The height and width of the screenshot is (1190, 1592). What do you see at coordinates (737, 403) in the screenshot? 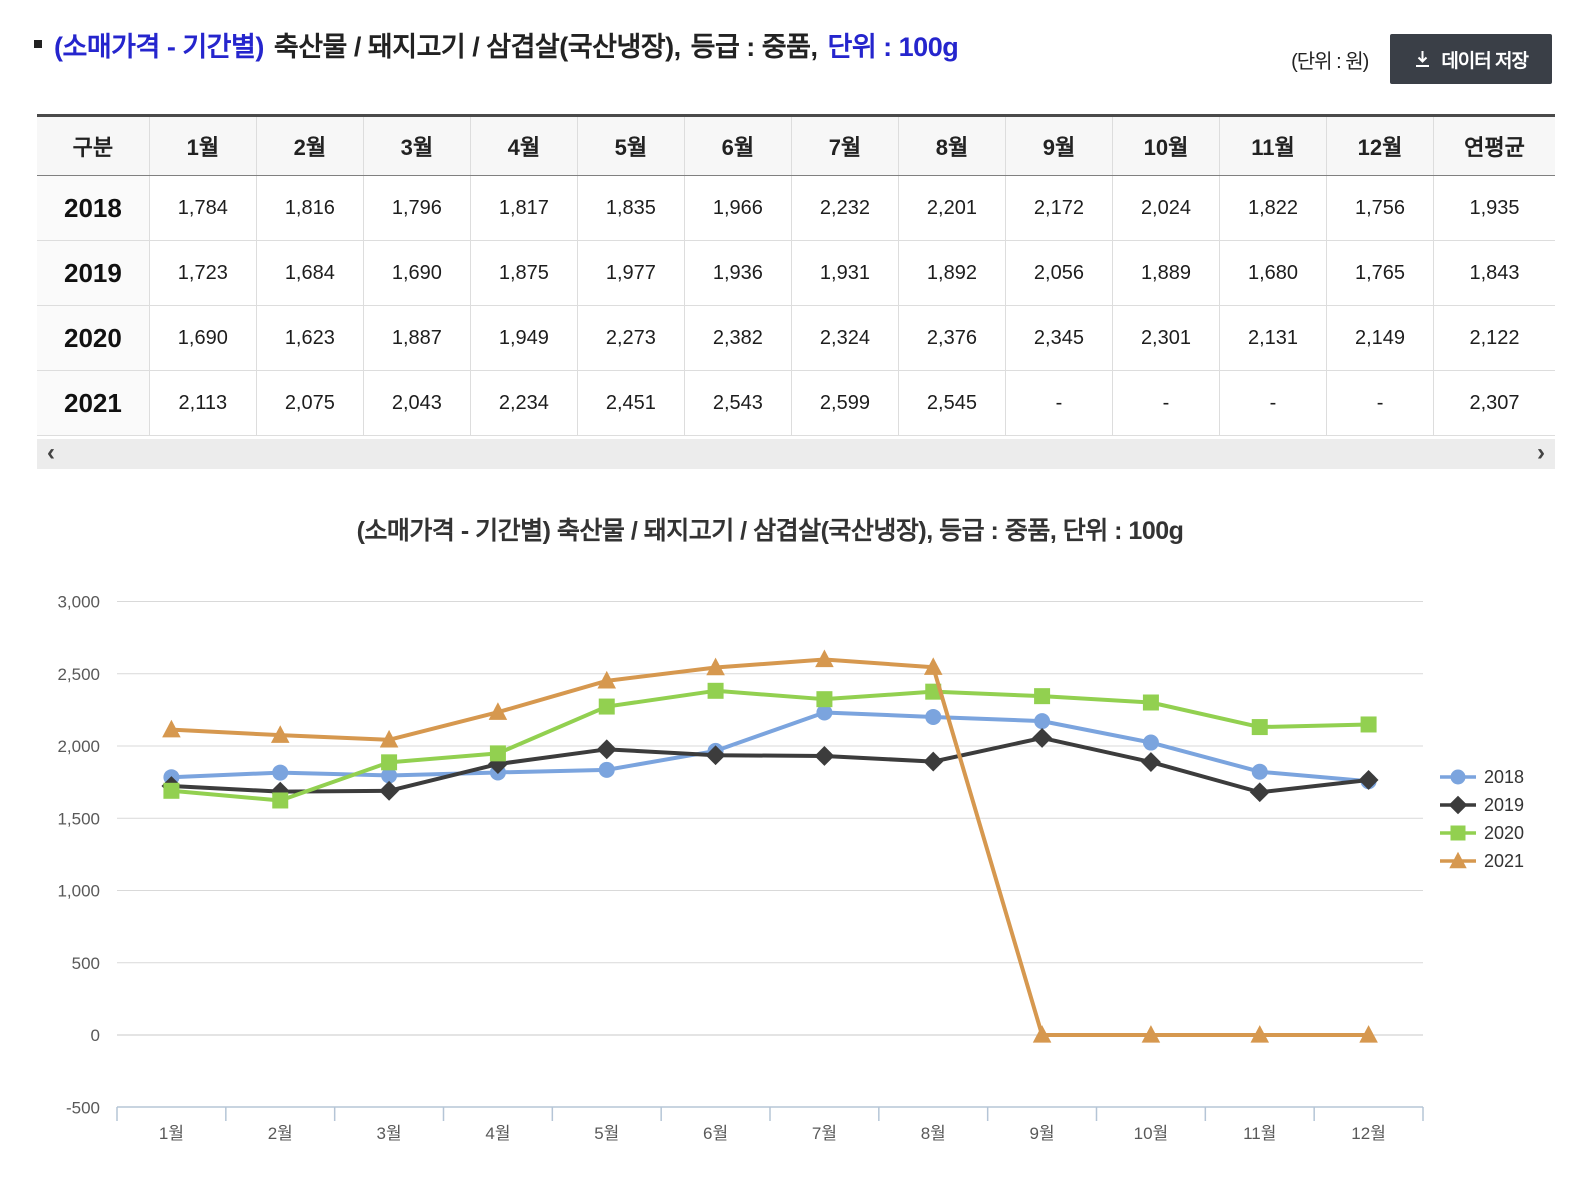
I see `table-cell: 2,543` at bounding box center [737, 403].